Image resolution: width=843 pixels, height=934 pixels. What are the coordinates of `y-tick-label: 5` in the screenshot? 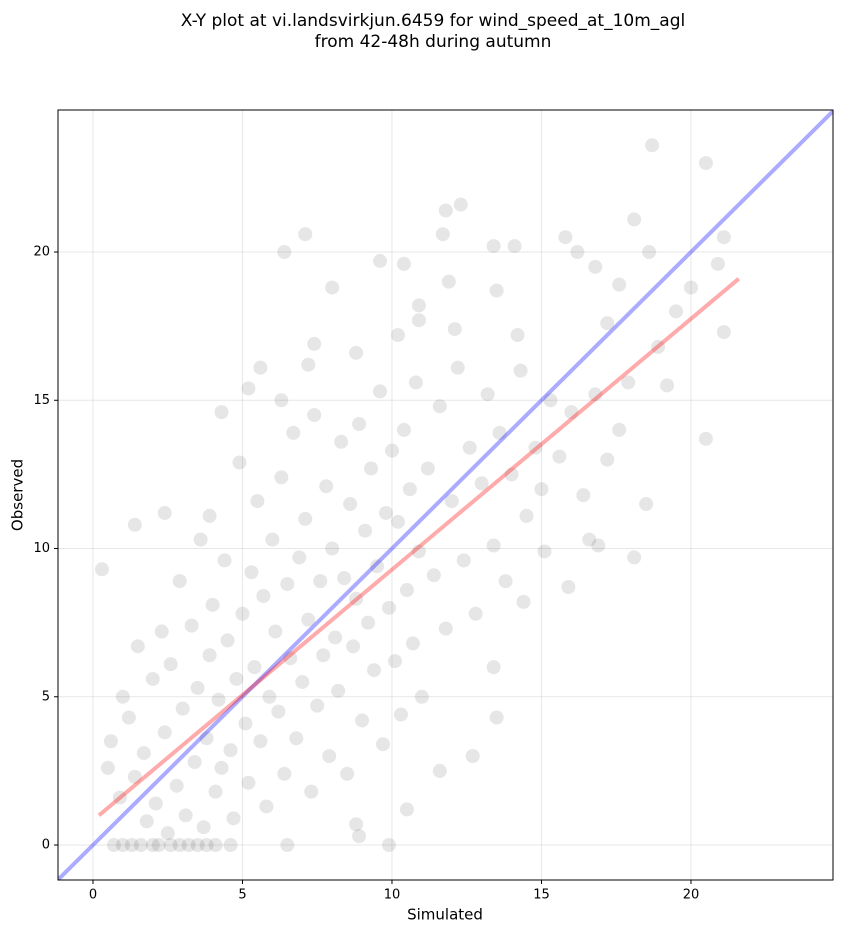 It's located at (46, 696).